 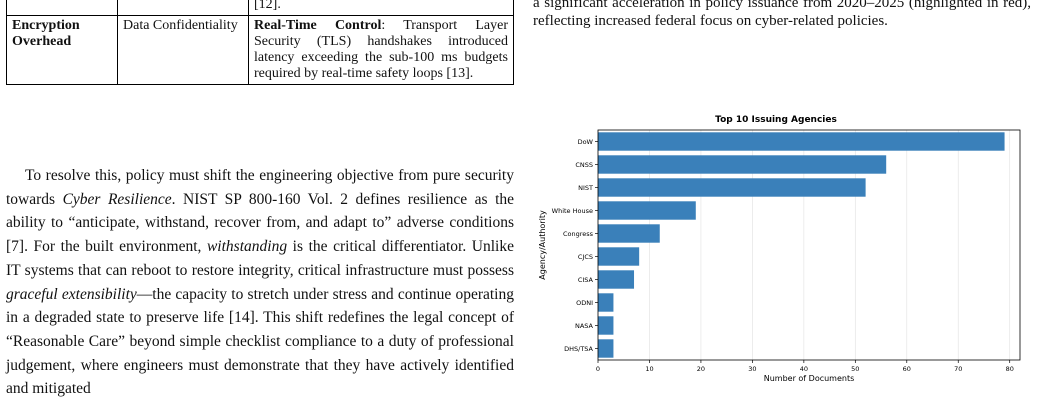 I want to click on y-tick-label: ODNI, so click(x=584, y=303).